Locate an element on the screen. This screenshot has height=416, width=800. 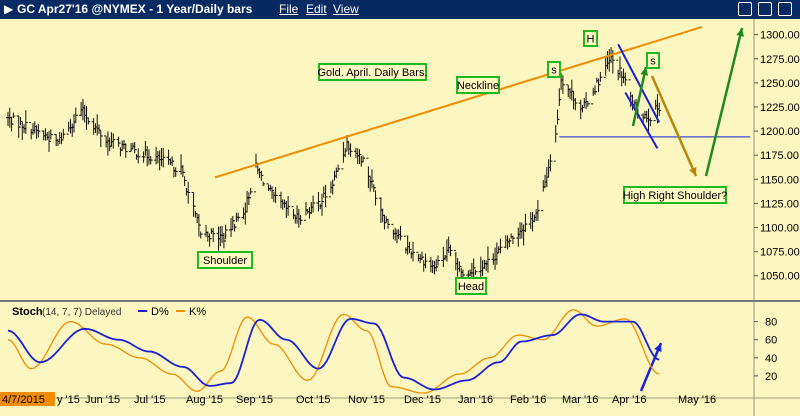
label-high-right-shoulder: High Right Shoulder? is located at coordinates (675, 196).